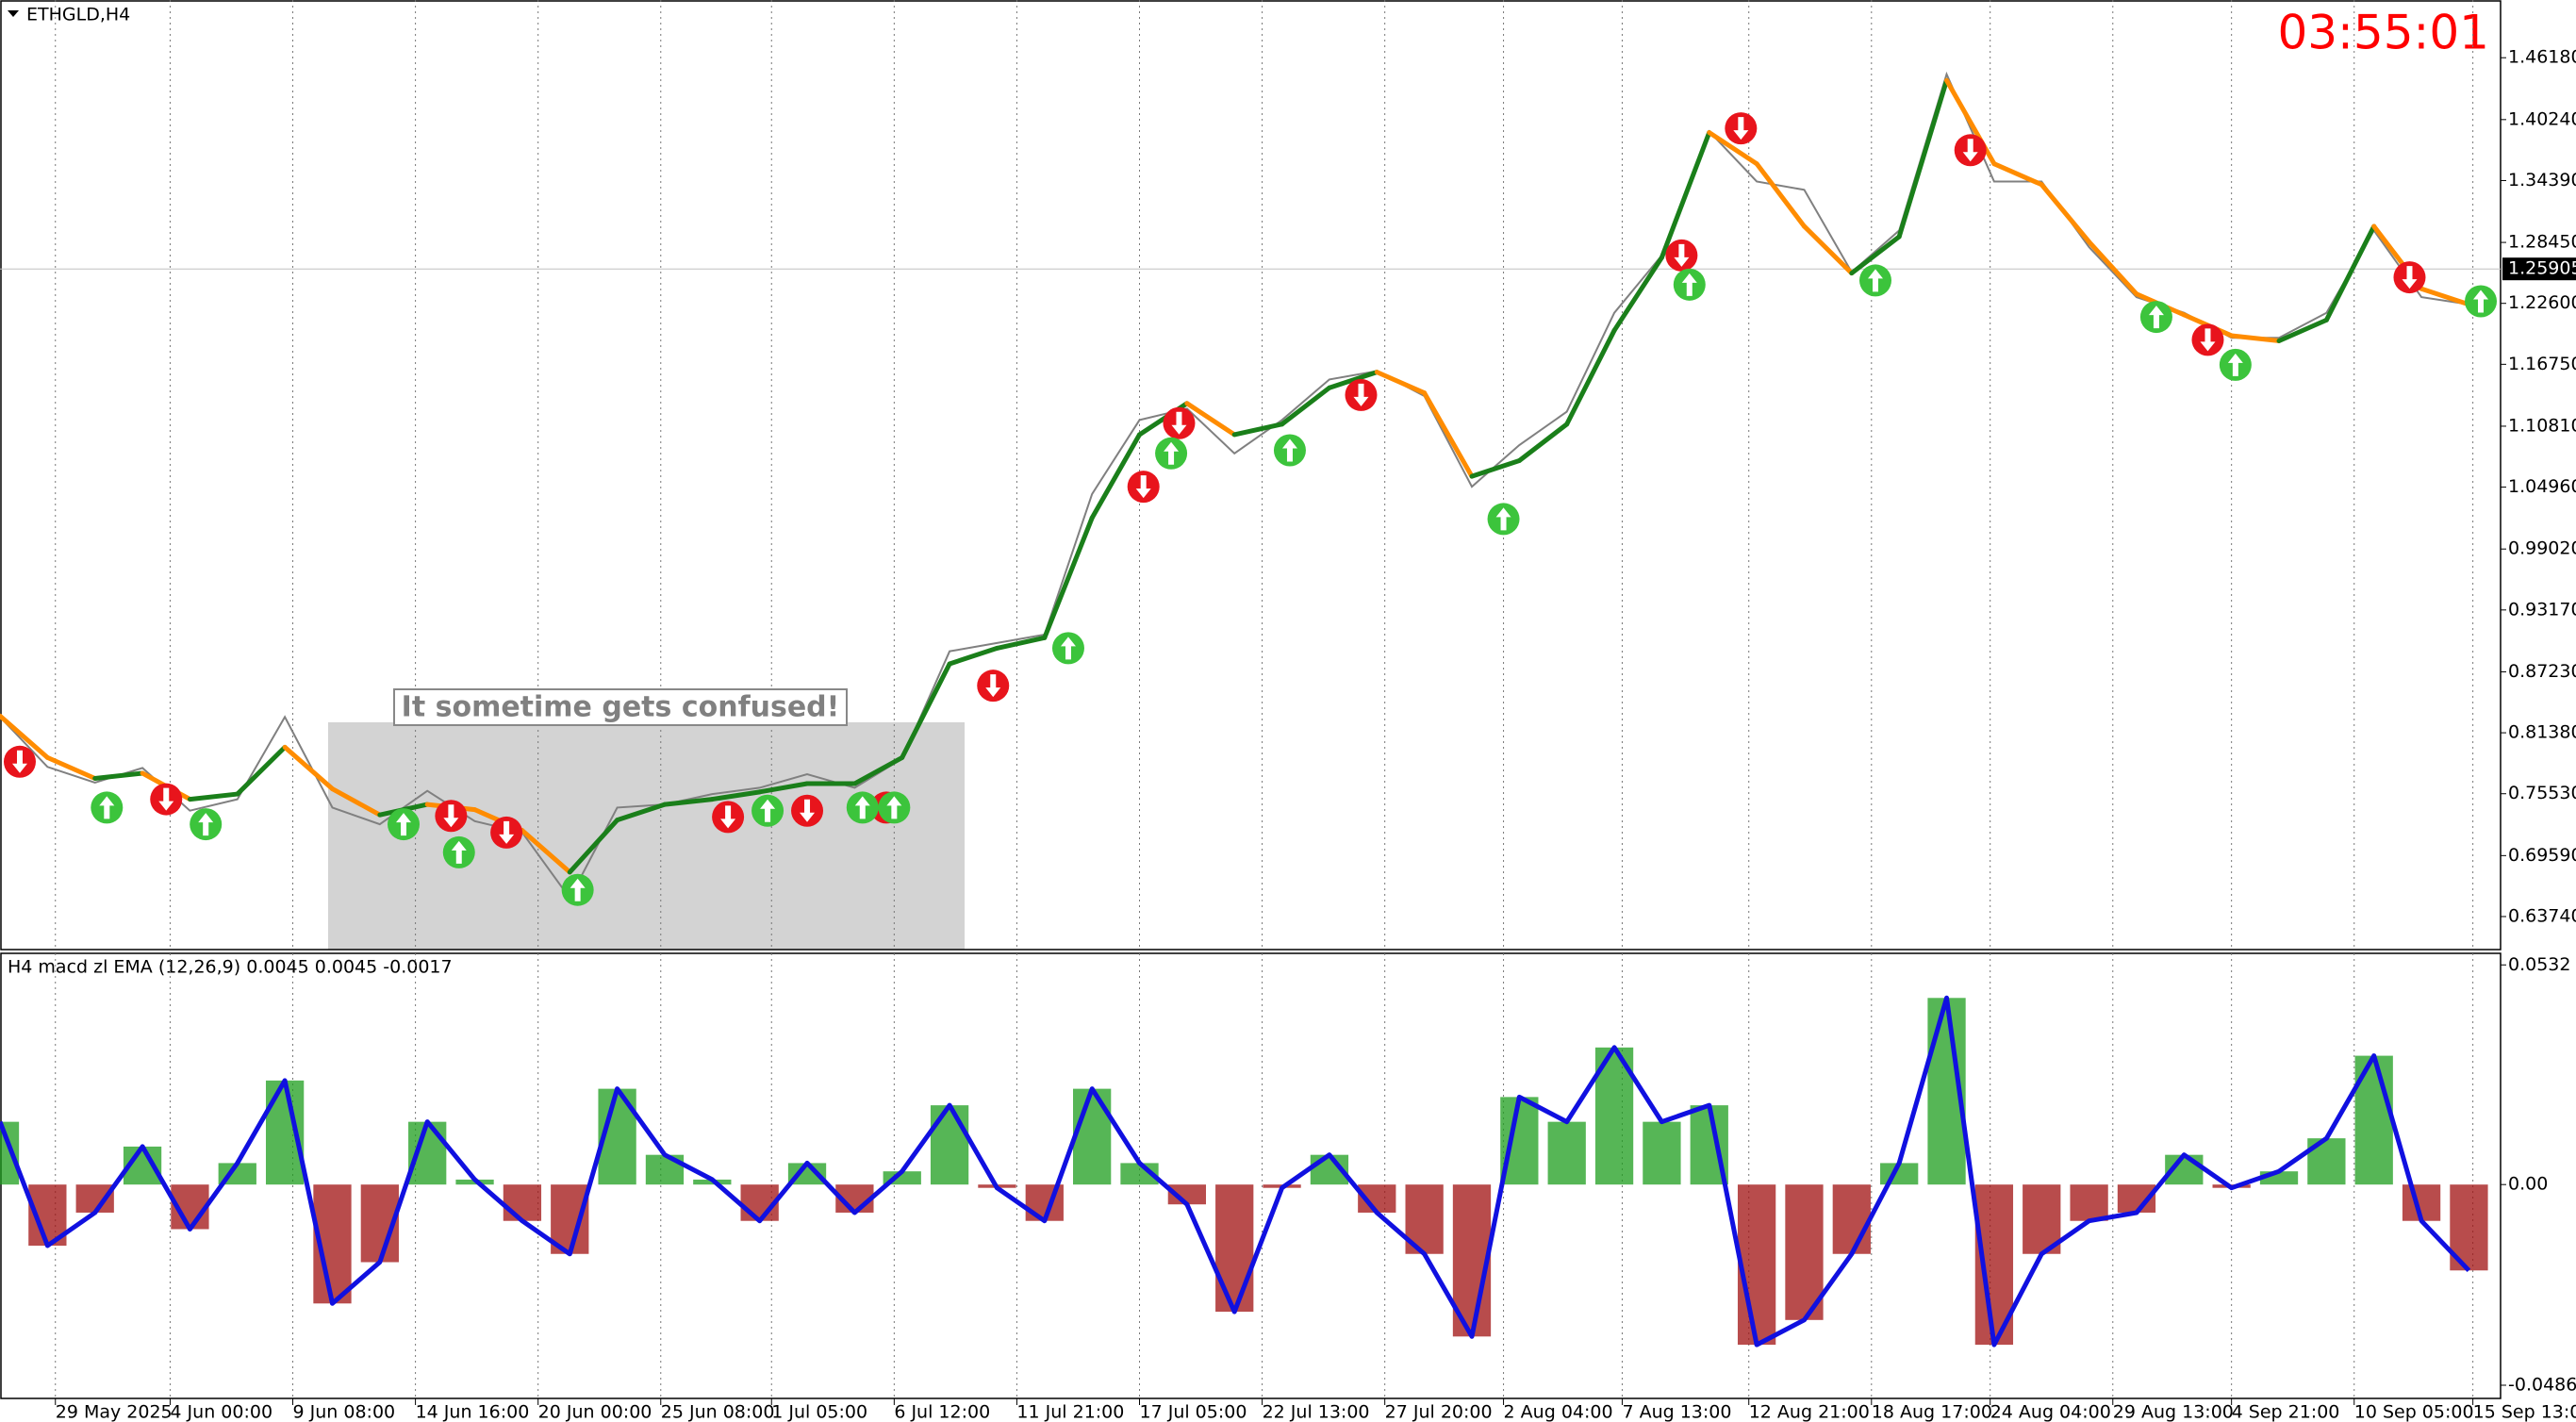  What do you see at coordinates (2542, 609) in the screenshot?
I see `y-tick-label: 0.93170` at bounding box center [2542, 609].